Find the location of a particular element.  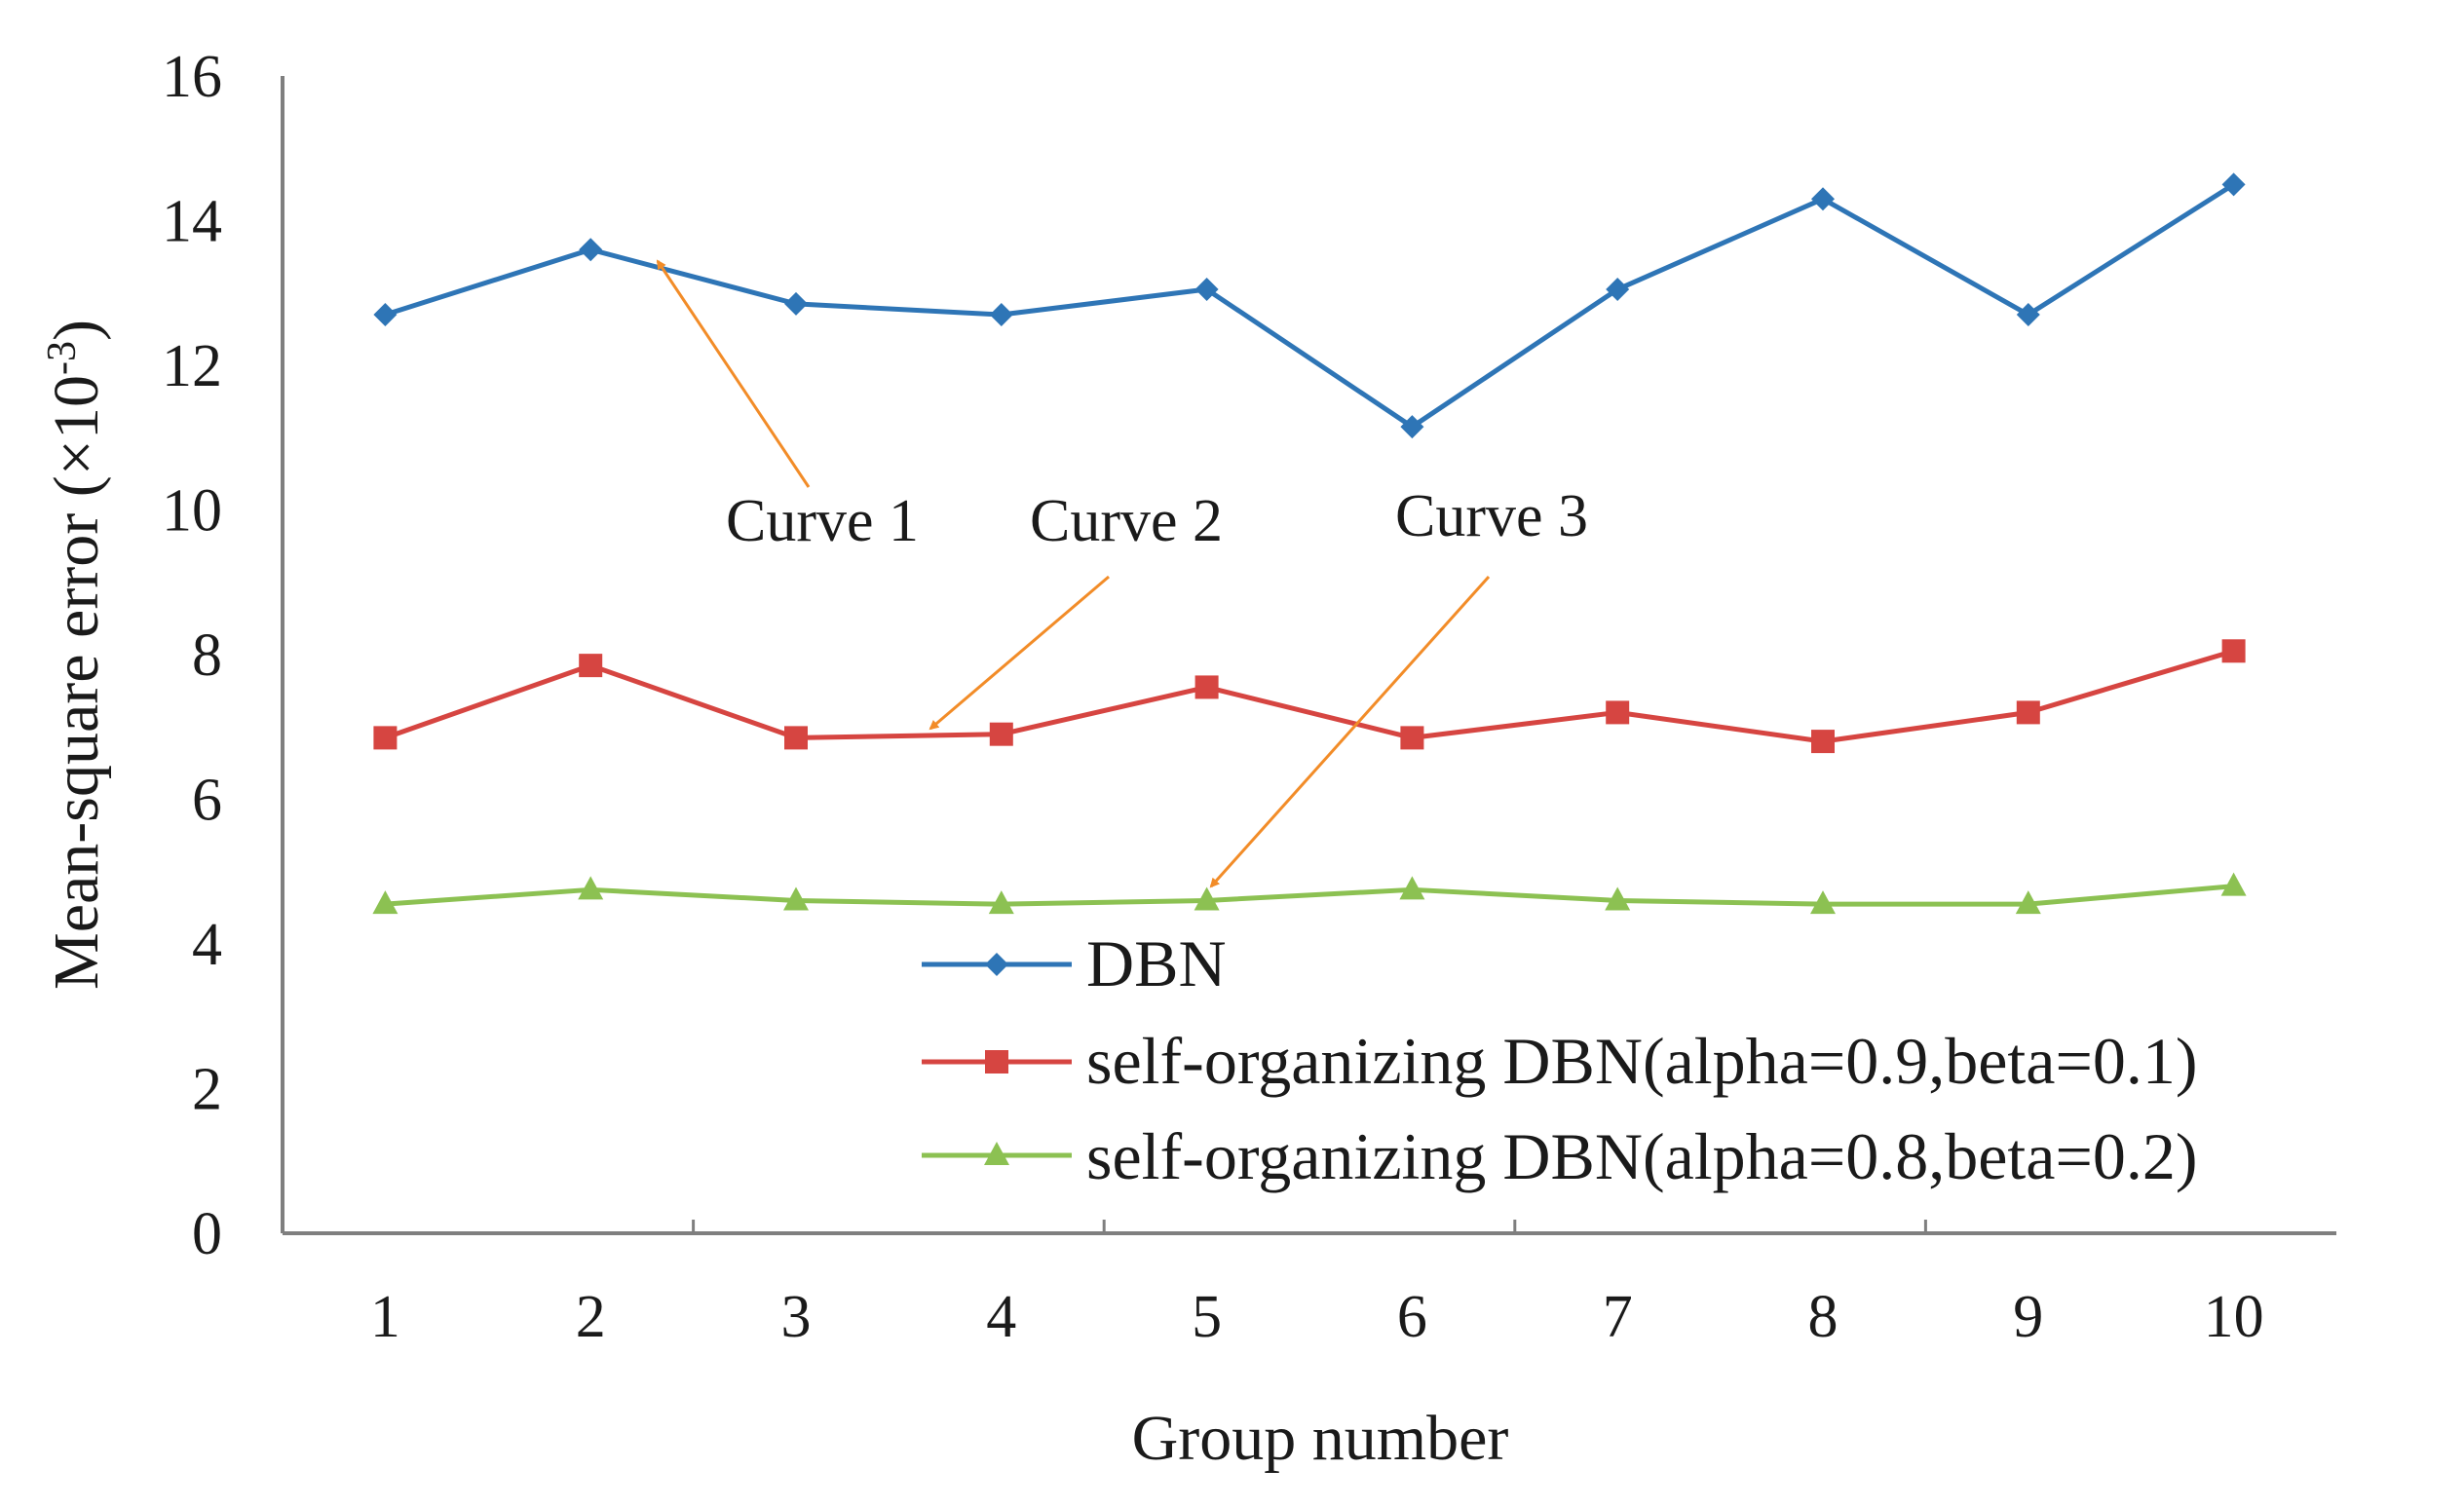

x-tick-label: 2 is located at coordinates (591, 1317).